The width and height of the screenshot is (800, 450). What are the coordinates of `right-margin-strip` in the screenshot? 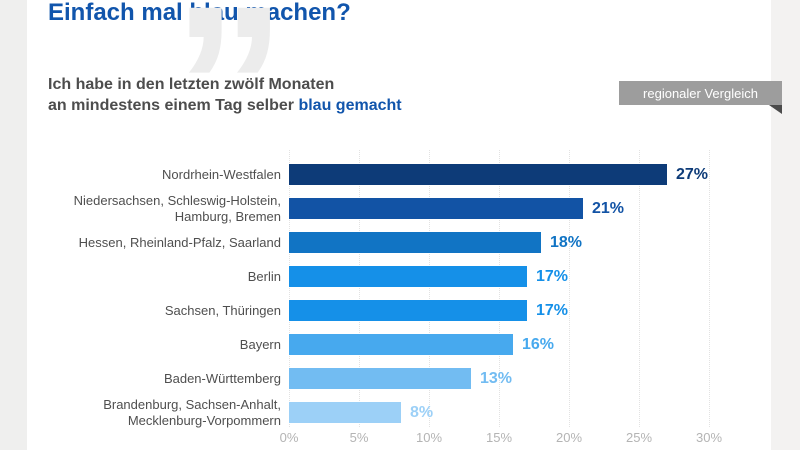 It's located at (785, 225).